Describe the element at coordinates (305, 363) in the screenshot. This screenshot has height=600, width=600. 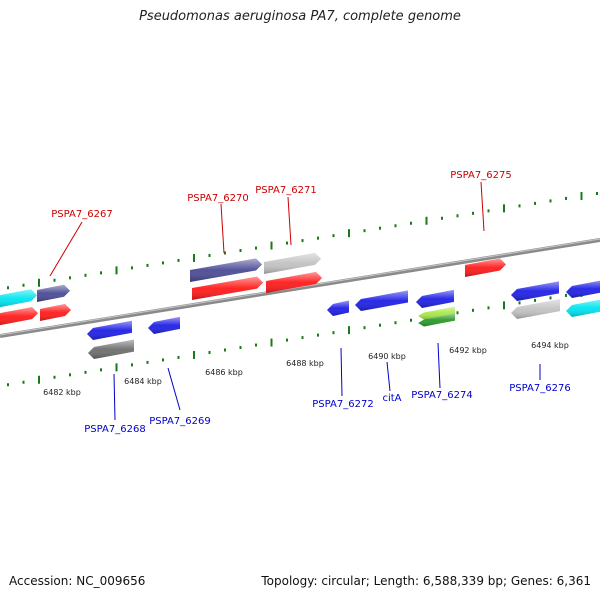
I see `ruler-label: 6488 kbp` at that location.